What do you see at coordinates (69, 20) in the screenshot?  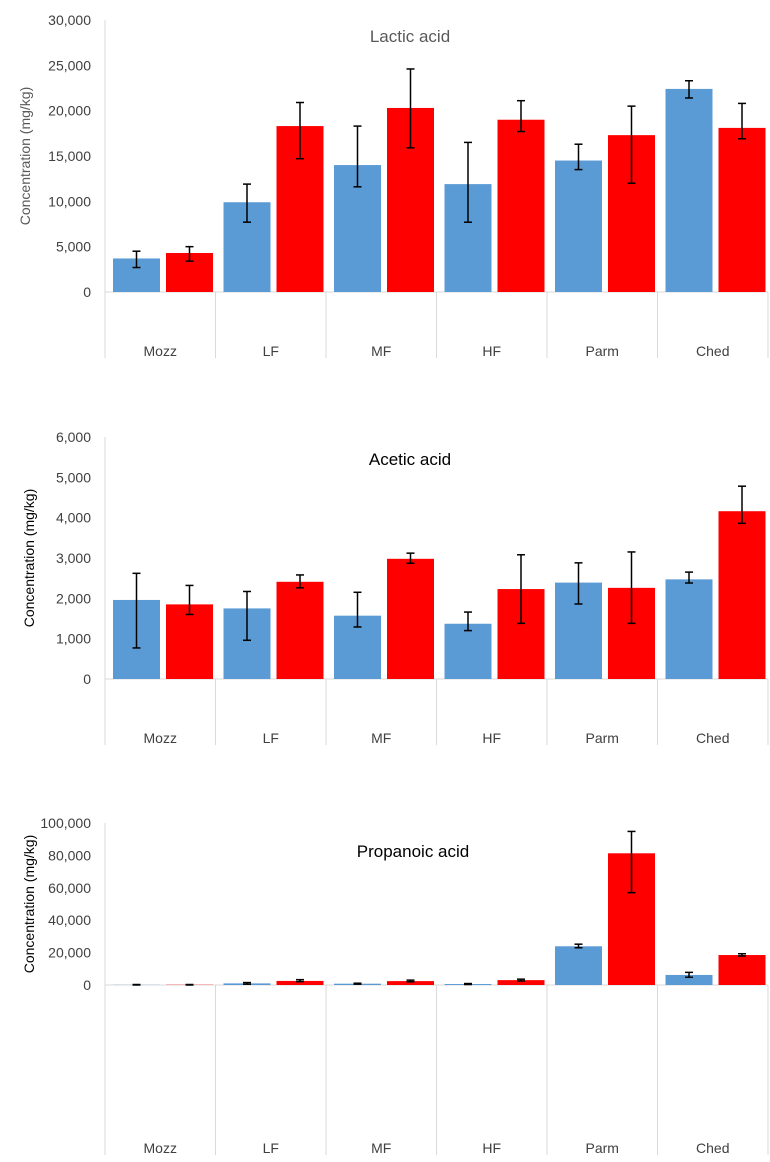 I see `y-tick-label: 30,000` at bounding box center [69, 20].